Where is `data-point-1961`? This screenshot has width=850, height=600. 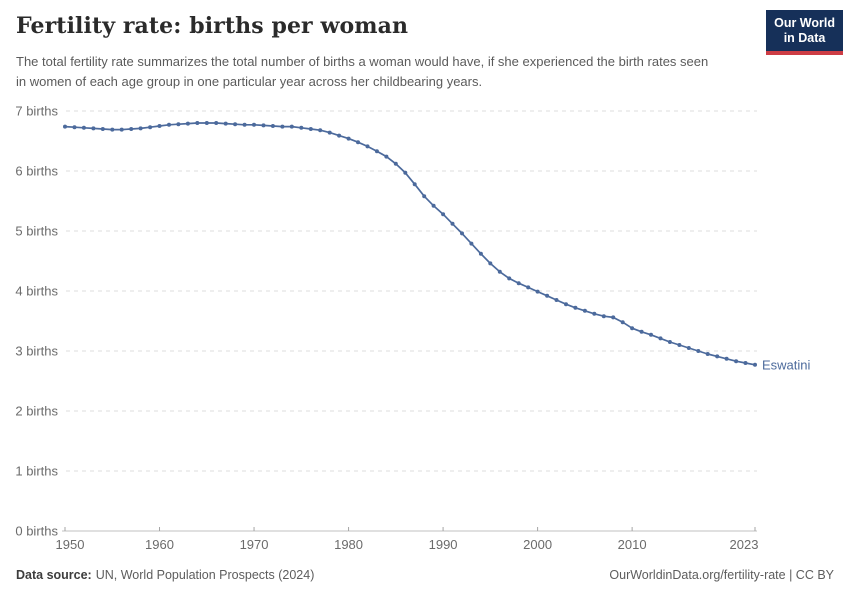
data-point-1961 is located at coordinates (169, 124).